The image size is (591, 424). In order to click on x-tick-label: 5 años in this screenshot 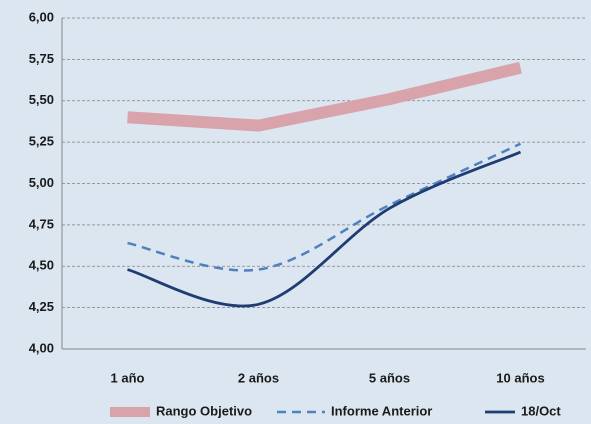, I will do `click(389, 377)`.